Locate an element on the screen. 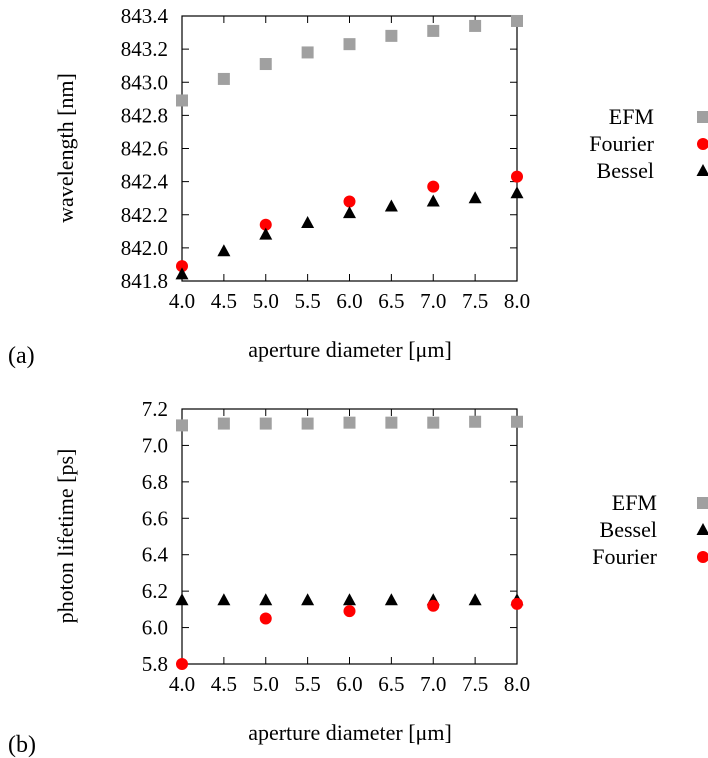 This screenshot has width=708, height=758. panel-label: (a) is located at coordinates (21, 356).